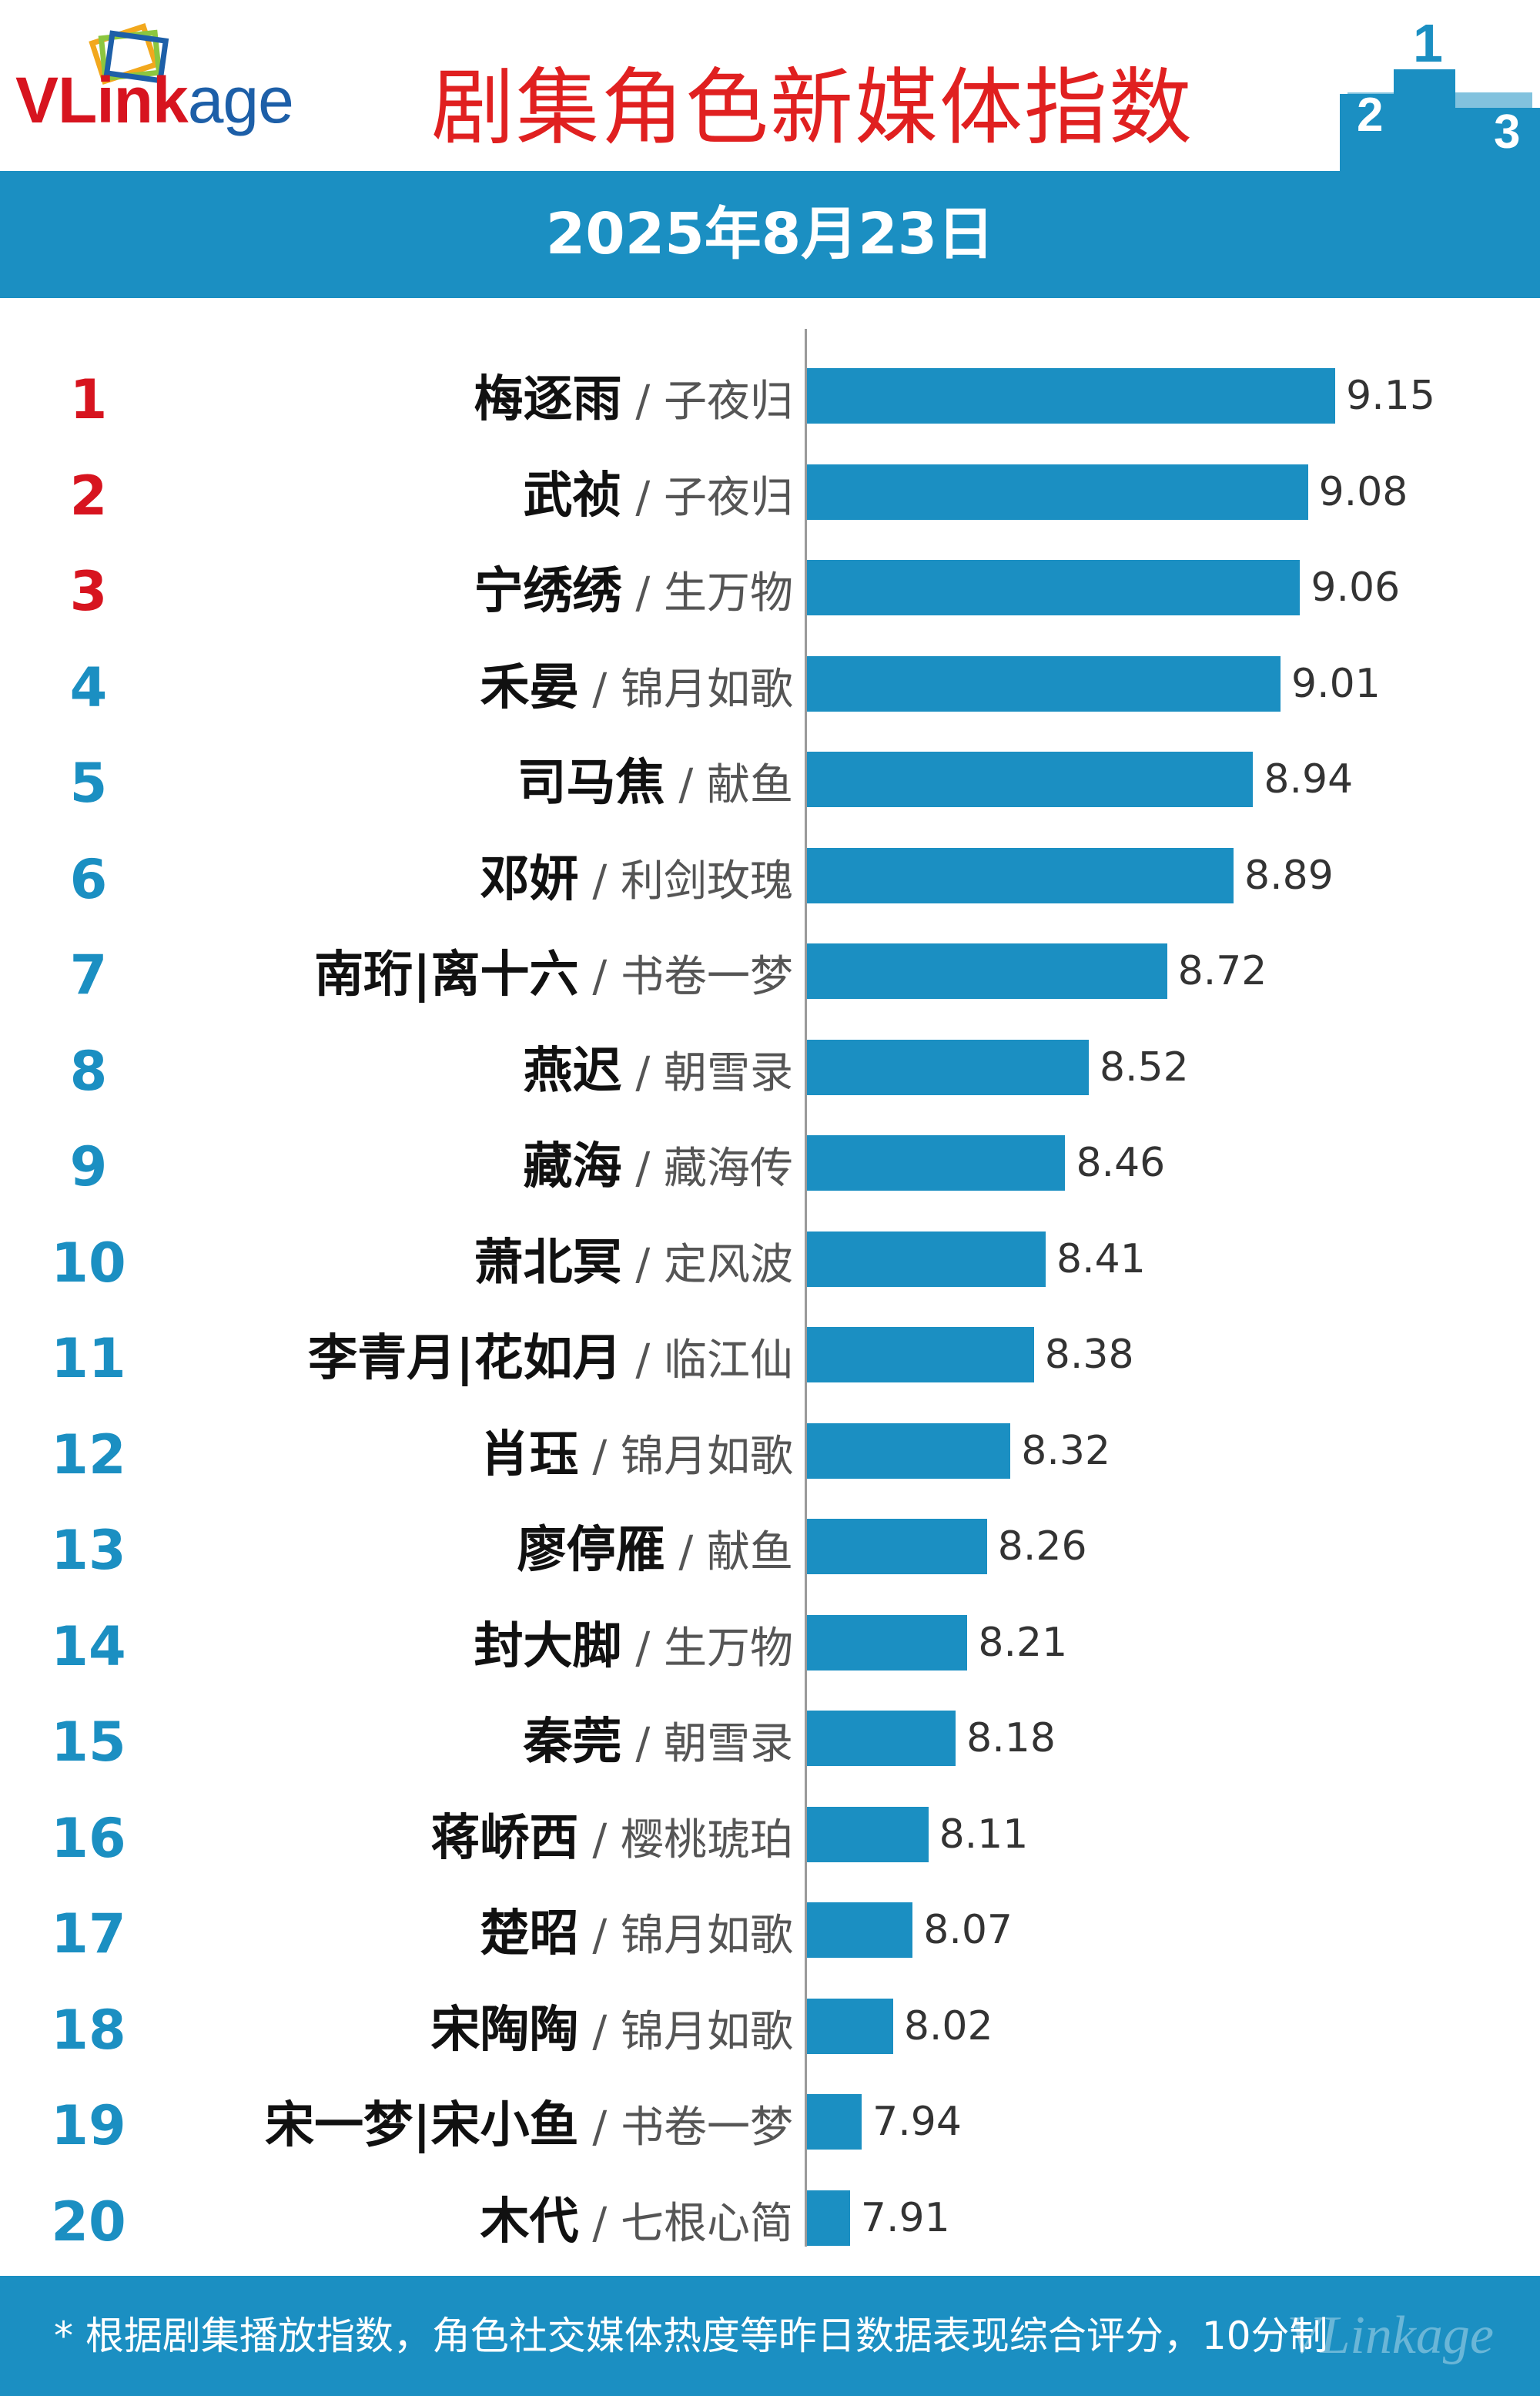 The image size is (1540, 2396). What do you see at coordinates (1356, 588) in the screenshot?
I see `data-label: 9.06` at bounding box center [1356, 588].